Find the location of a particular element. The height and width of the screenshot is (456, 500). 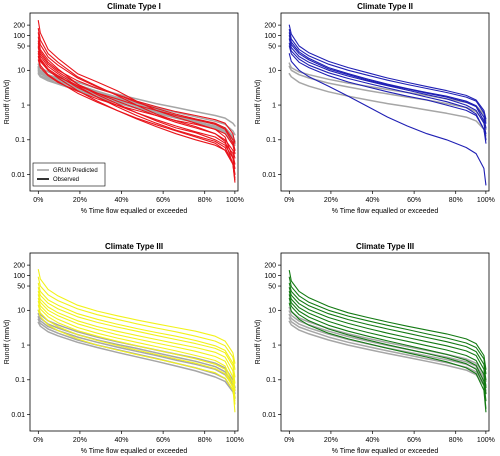

legend: GRUN Predicted Observed is located at coordinates (69, 174).